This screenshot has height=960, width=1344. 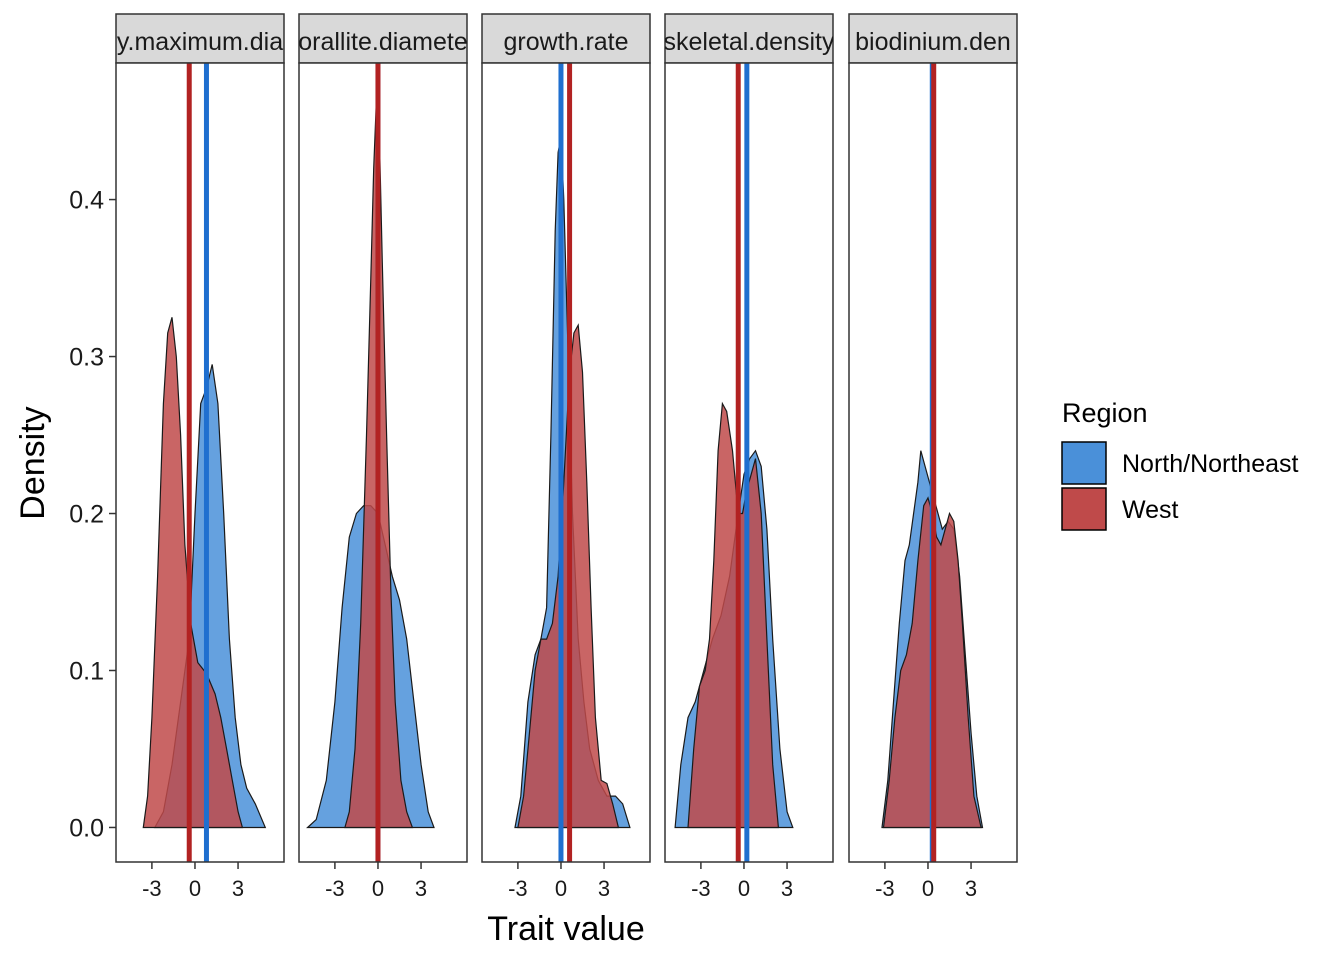 What do you see at coordinates (1084, 509) in the screenshot?
I see `legend-key-west` at bounding box center [1084, 509].